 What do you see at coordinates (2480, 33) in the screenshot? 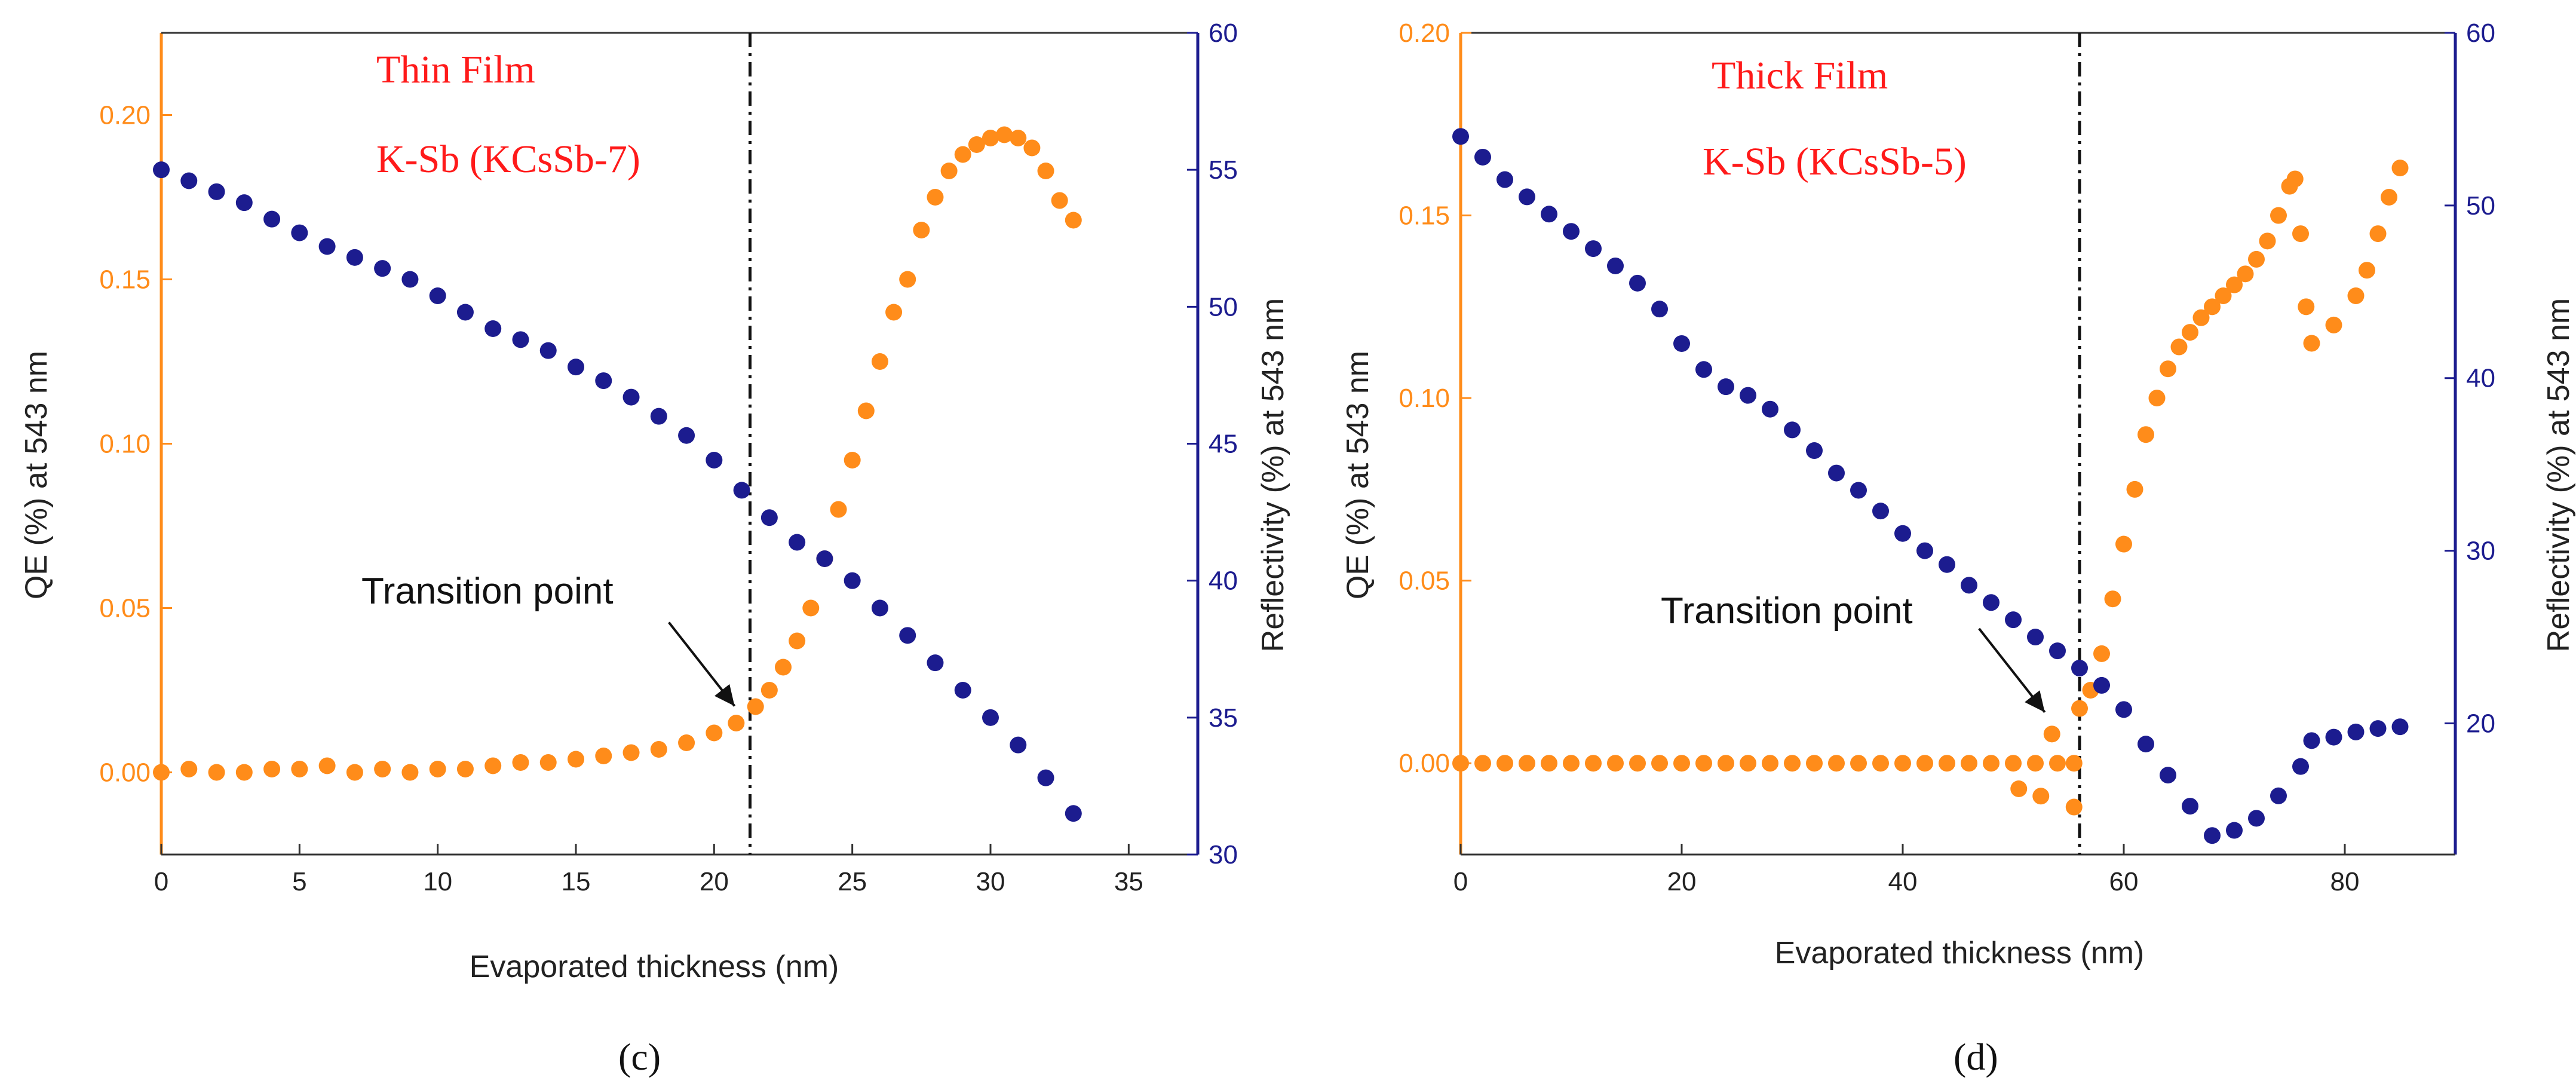
I see `y-right-tick-label: 60` at bounding box center [2480, 33].